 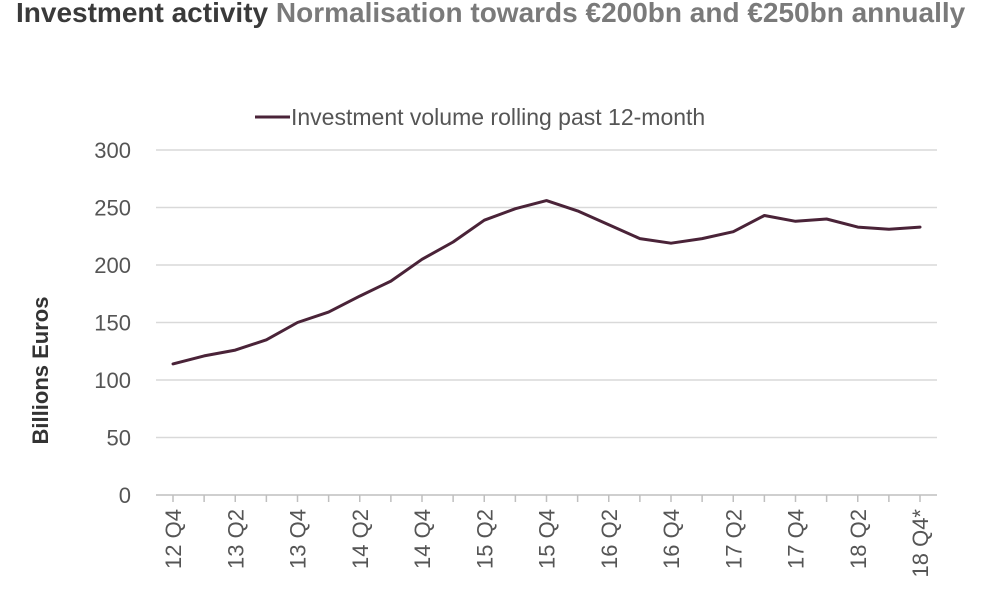 What do you see at coordinates (173, 539) in the screenshot?
I see `x-tick-label: 12 Q4` at bounding box center [173, 539].